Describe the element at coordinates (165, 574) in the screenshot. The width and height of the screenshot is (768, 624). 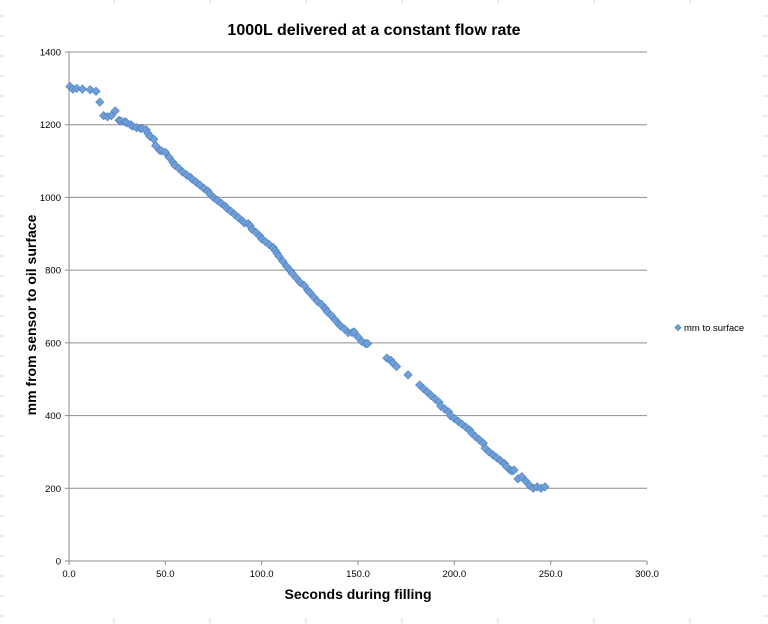
I see `x-tick-label: 50.0` at that location.